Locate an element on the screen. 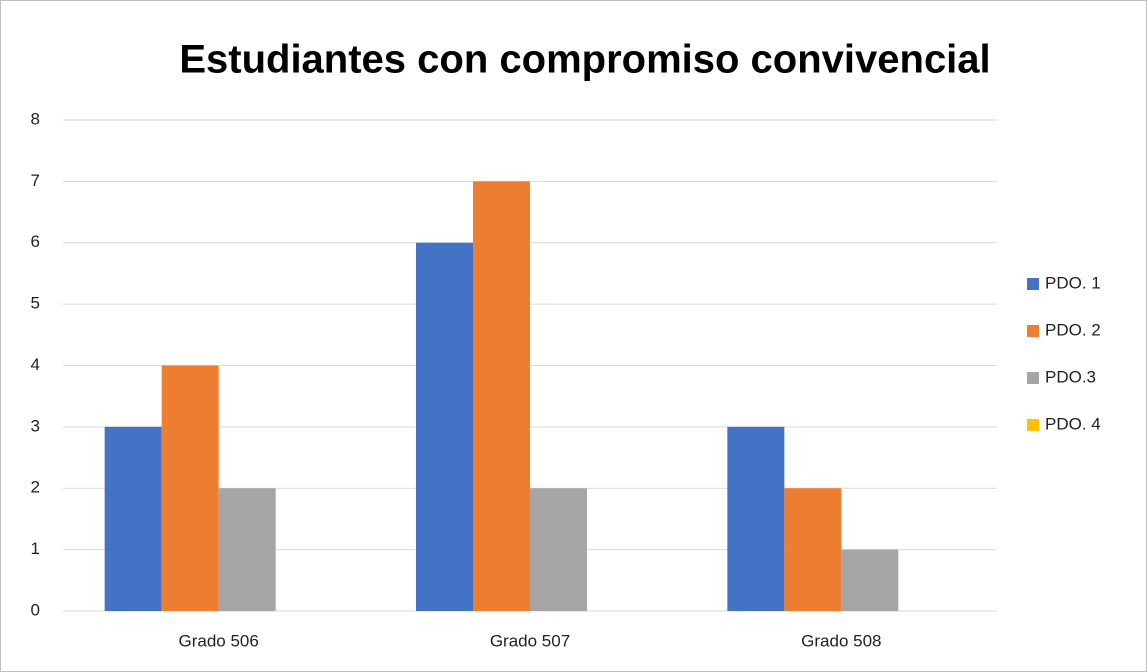 The image size is (1147, 672). y-tick-label: 0 is located at coordinates (35, 609).